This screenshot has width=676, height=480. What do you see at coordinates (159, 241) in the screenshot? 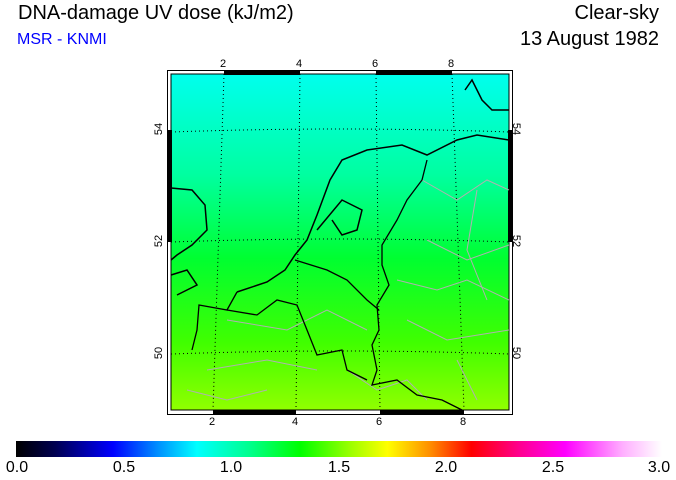
I see `lat-tick-left: 52` at bounding box center [159, 241].